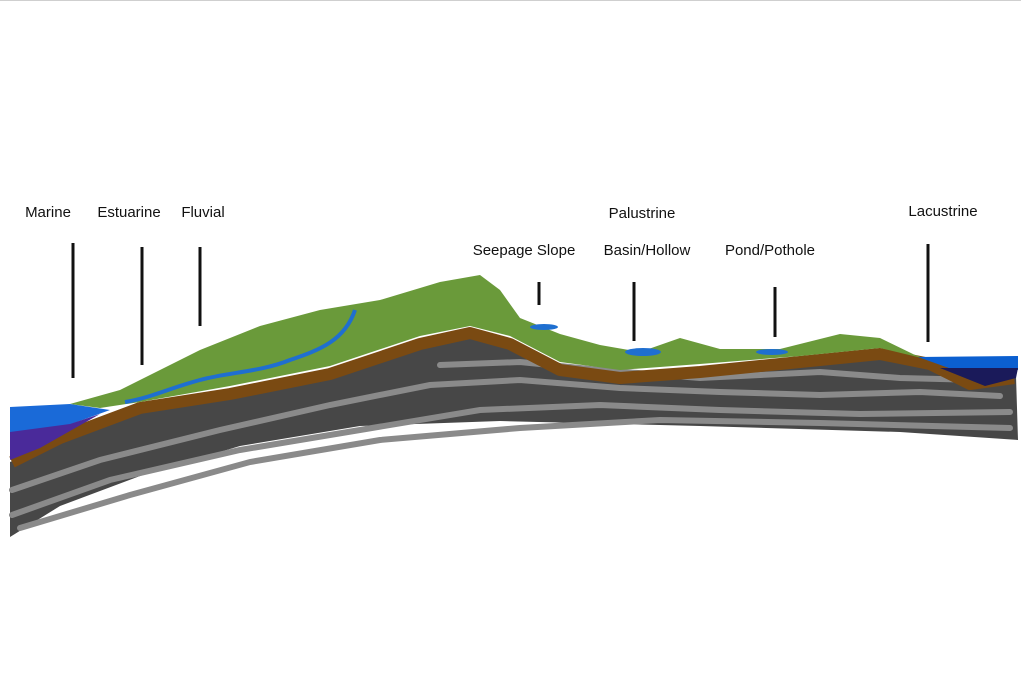  What do you see at coordinates (524, 250) in the screenshot?
I see `label: Seepage Slope` at bounding box center [524, 250].